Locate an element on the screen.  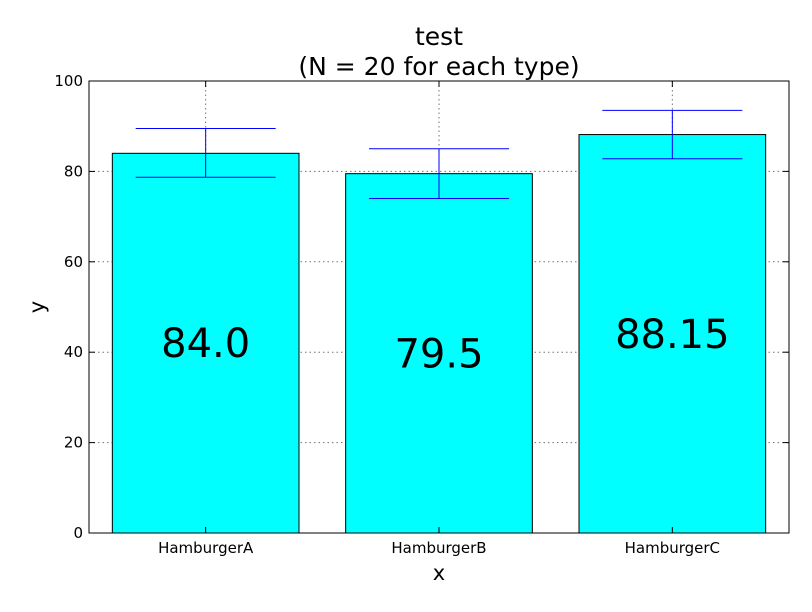
chart-title-line-2: (N = 20 for each type) is located at coordinates (438, 66).